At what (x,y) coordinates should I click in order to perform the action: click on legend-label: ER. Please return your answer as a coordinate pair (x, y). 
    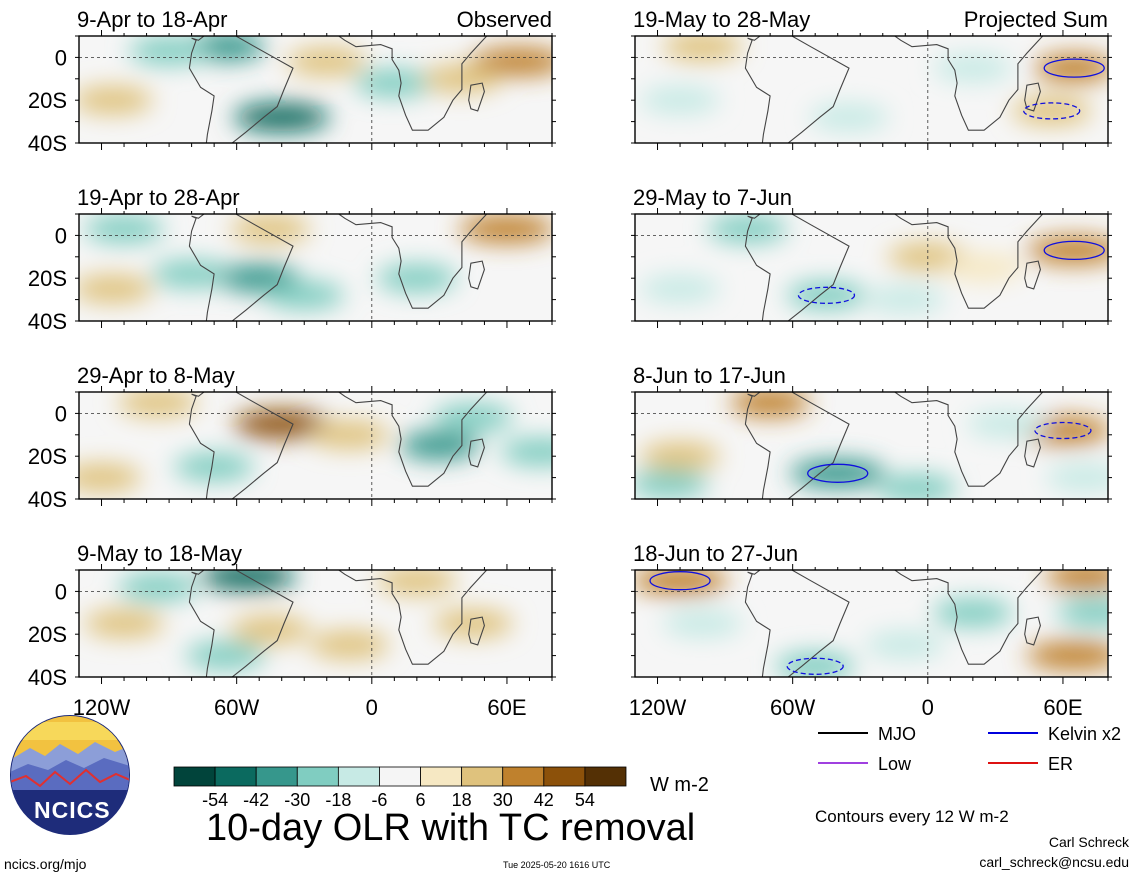
    Looking at the image, I should click on (1060, 764).